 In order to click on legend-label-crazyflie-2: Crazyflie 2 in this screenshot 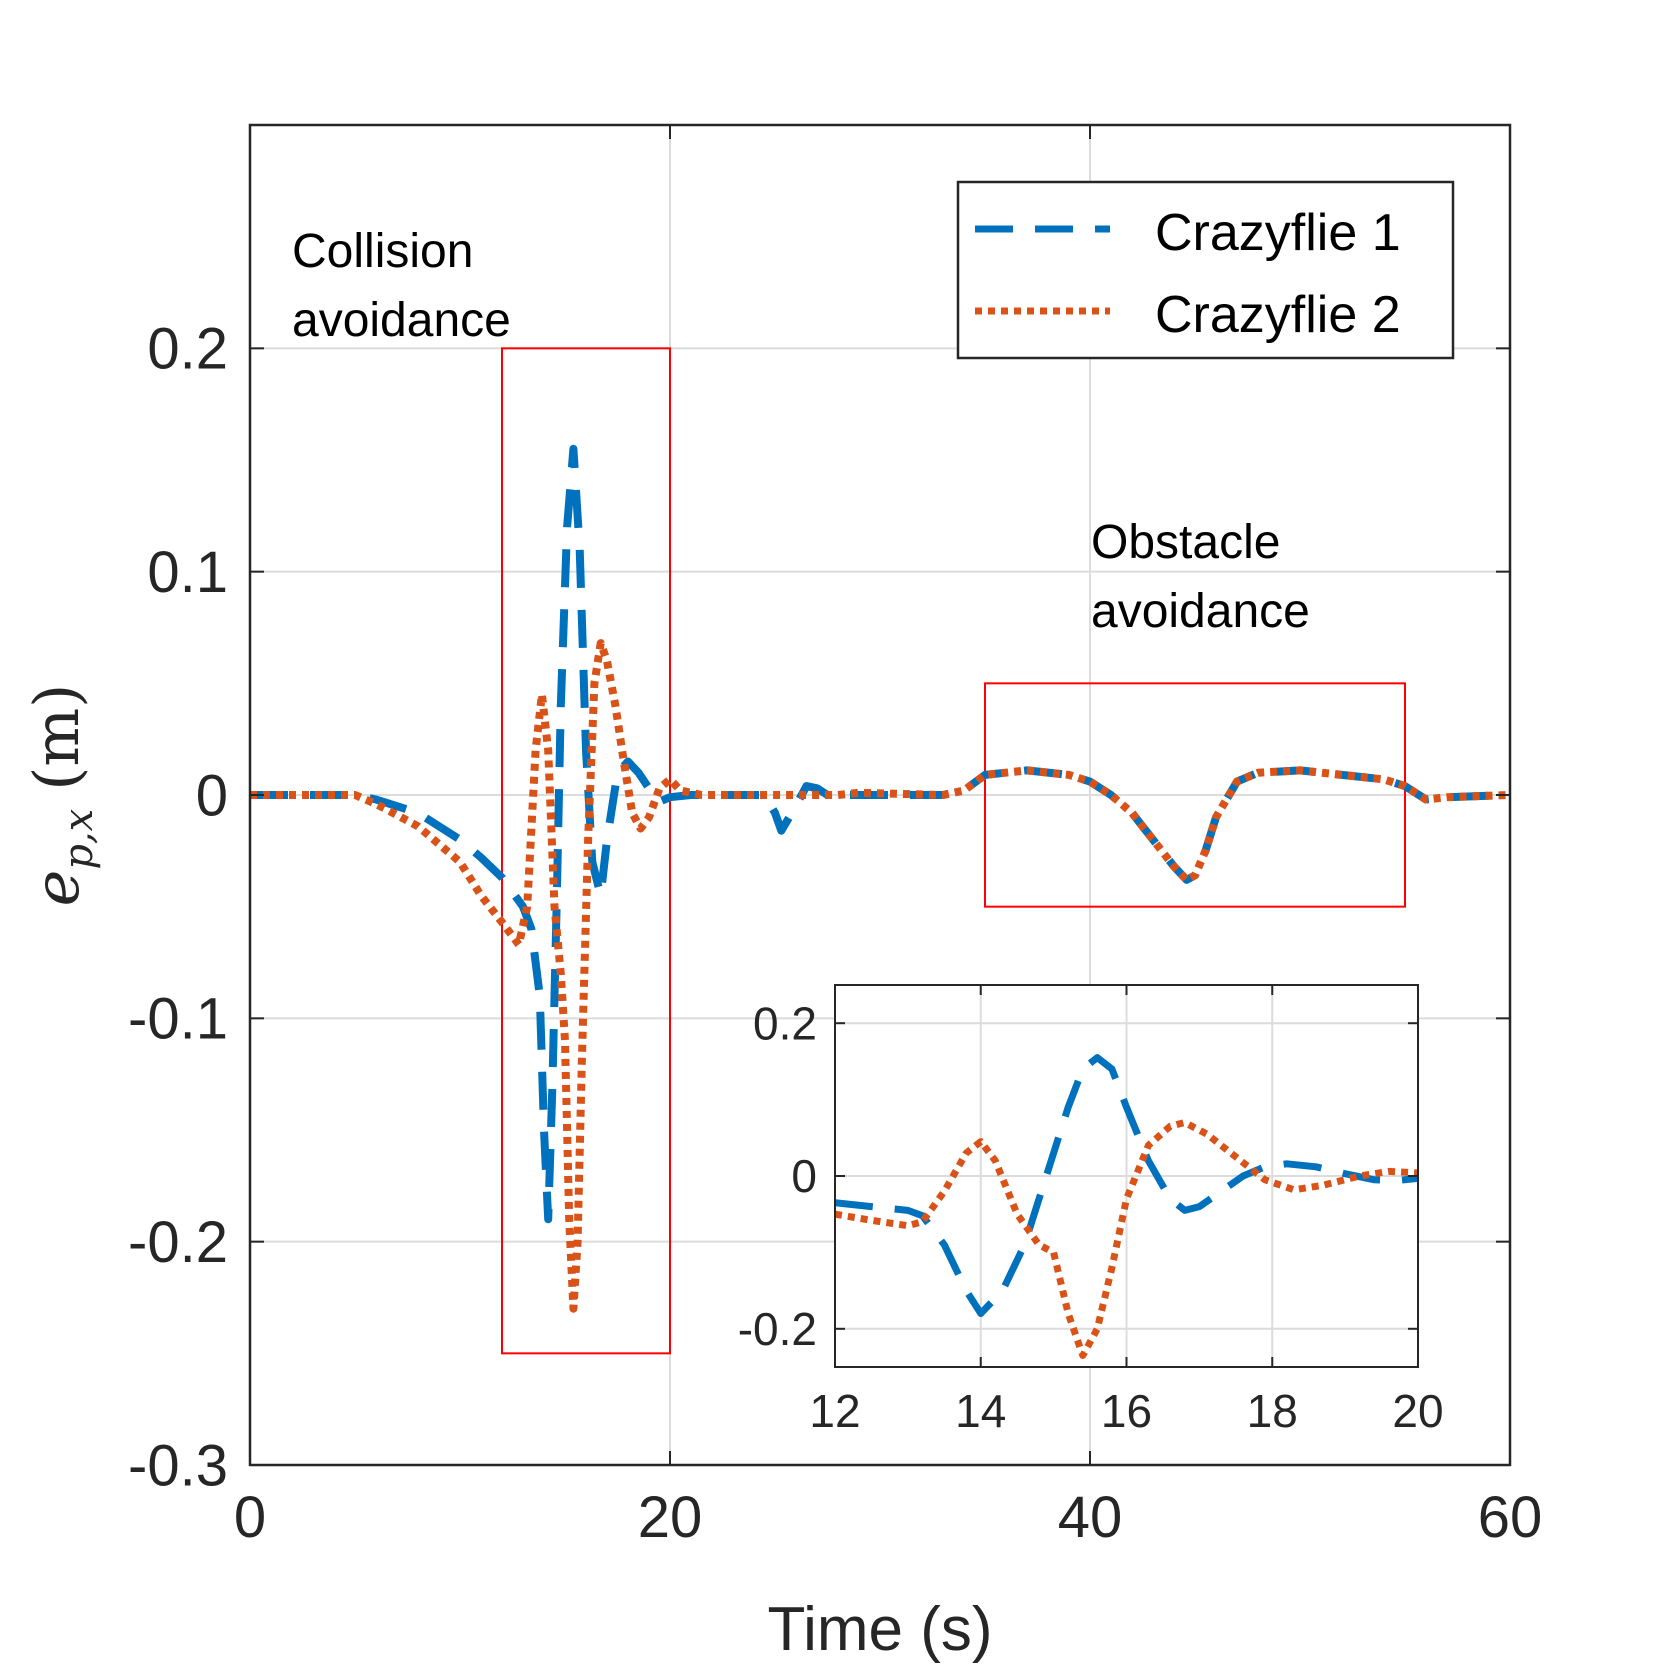, I will do `click(1278, 315)`.